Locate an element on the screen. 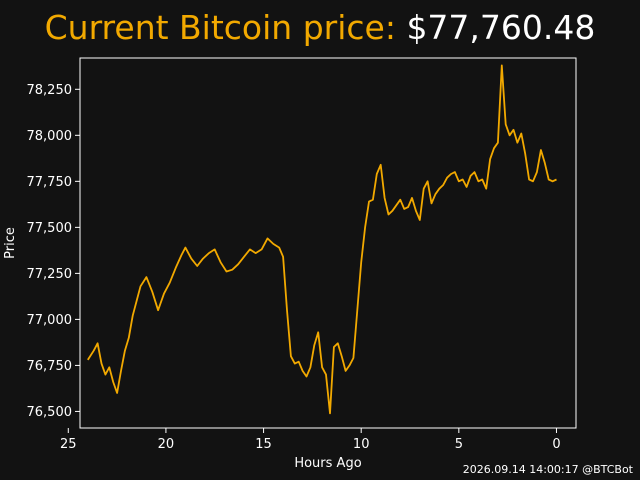  chart-title: Current Bitcoin price: $77,760.48 is located at coordinates (320, 28).